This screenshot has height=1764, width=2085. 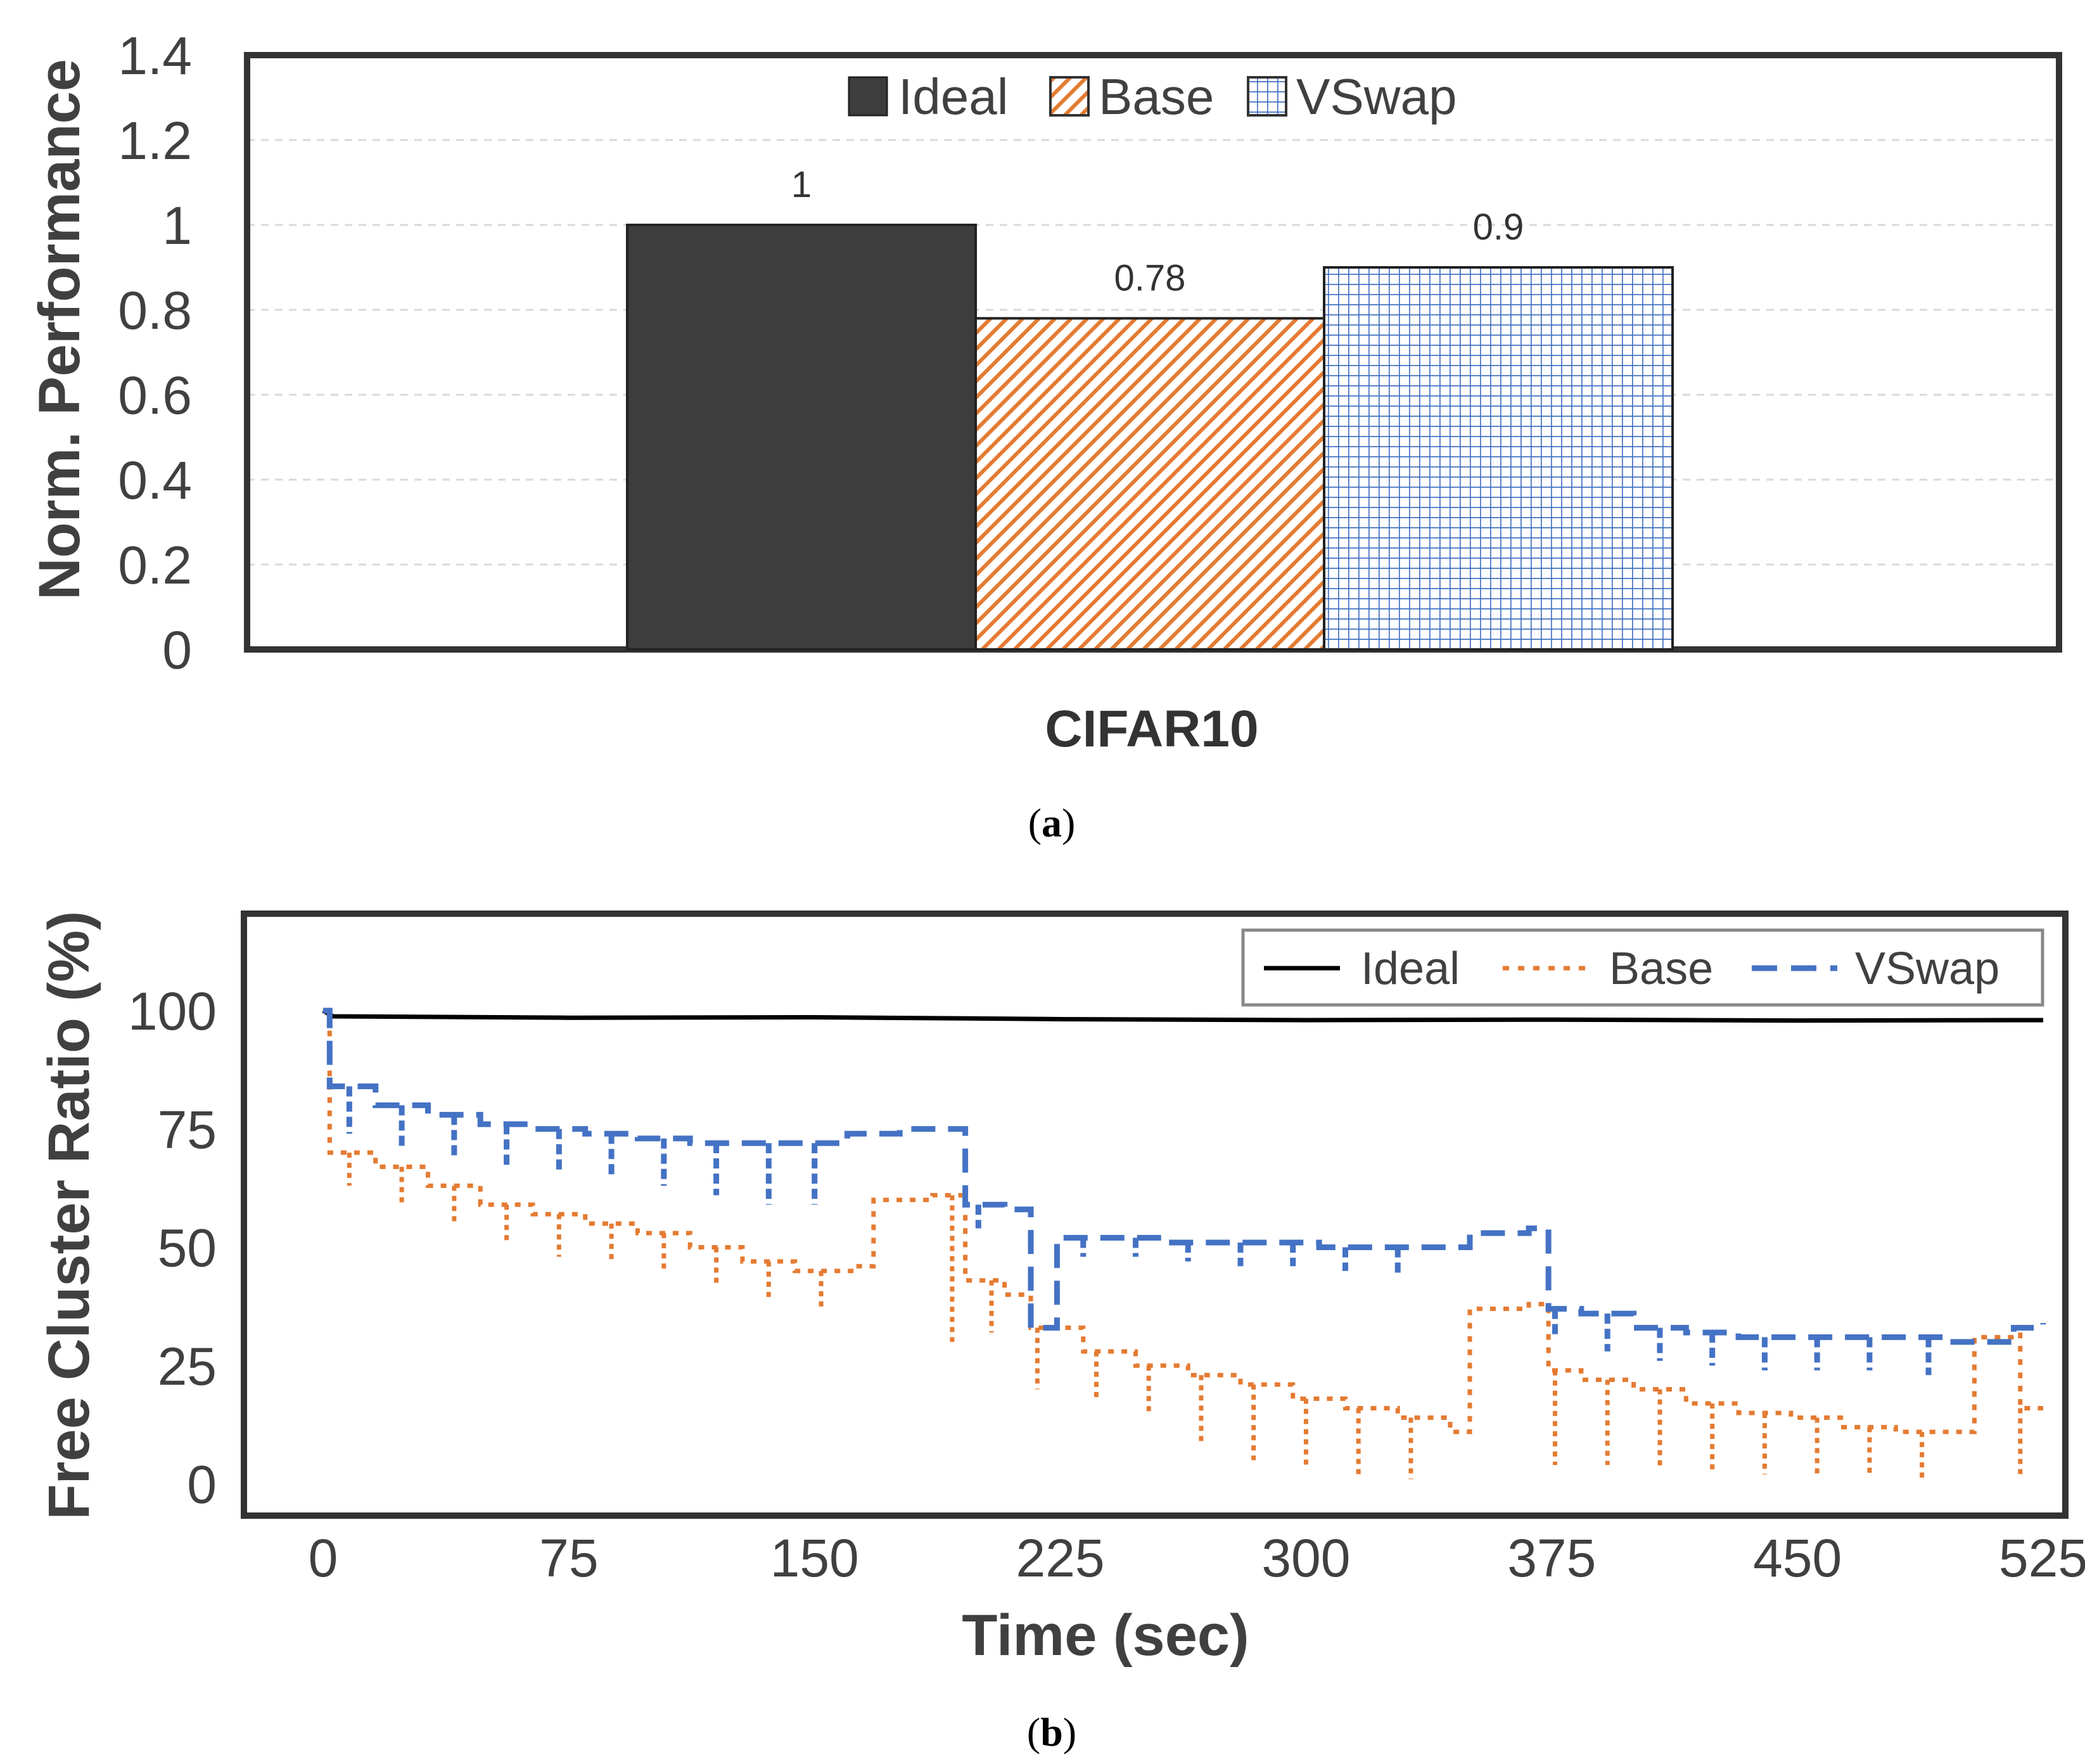 I want to click on caption-b: (b), so click(x=1051, y=1732).